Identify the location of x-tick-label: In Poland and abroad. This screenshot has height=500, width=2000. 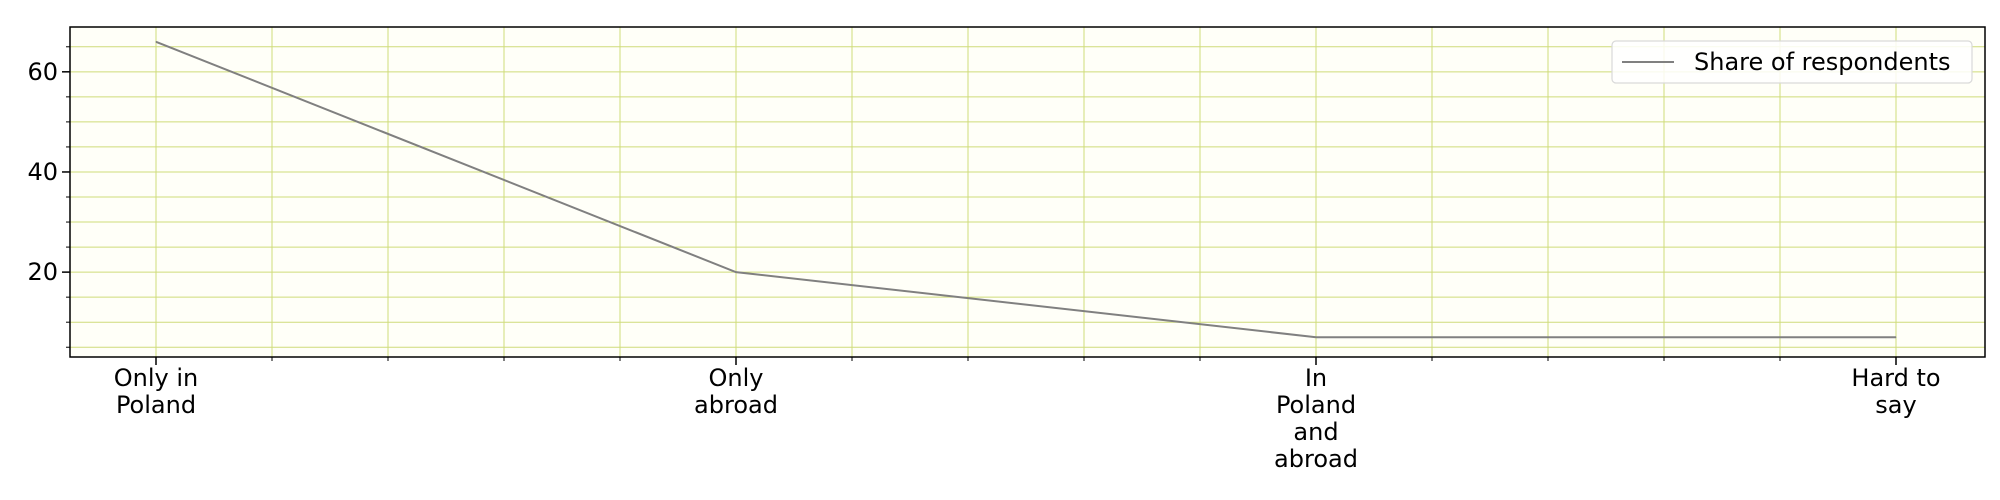
(1316, 418).